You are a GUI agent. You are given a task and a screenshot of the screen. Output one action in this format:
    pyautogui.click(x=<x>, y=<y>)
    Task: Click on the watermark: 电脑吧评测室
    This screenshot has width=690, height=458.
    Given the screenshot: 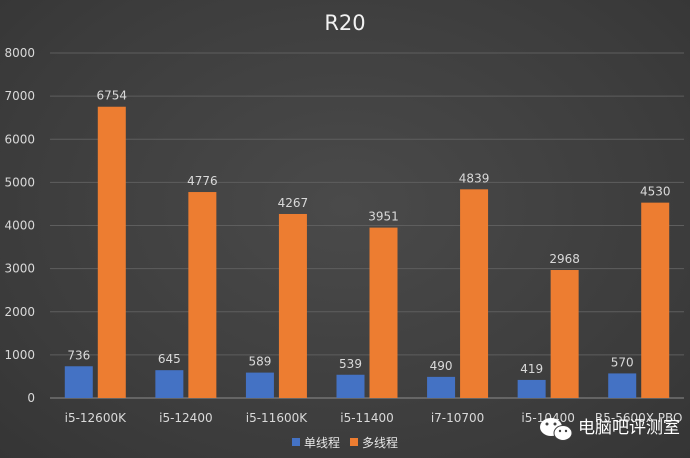 What is the action you would take?
    pyautogui.click(x=610, y=429)
    